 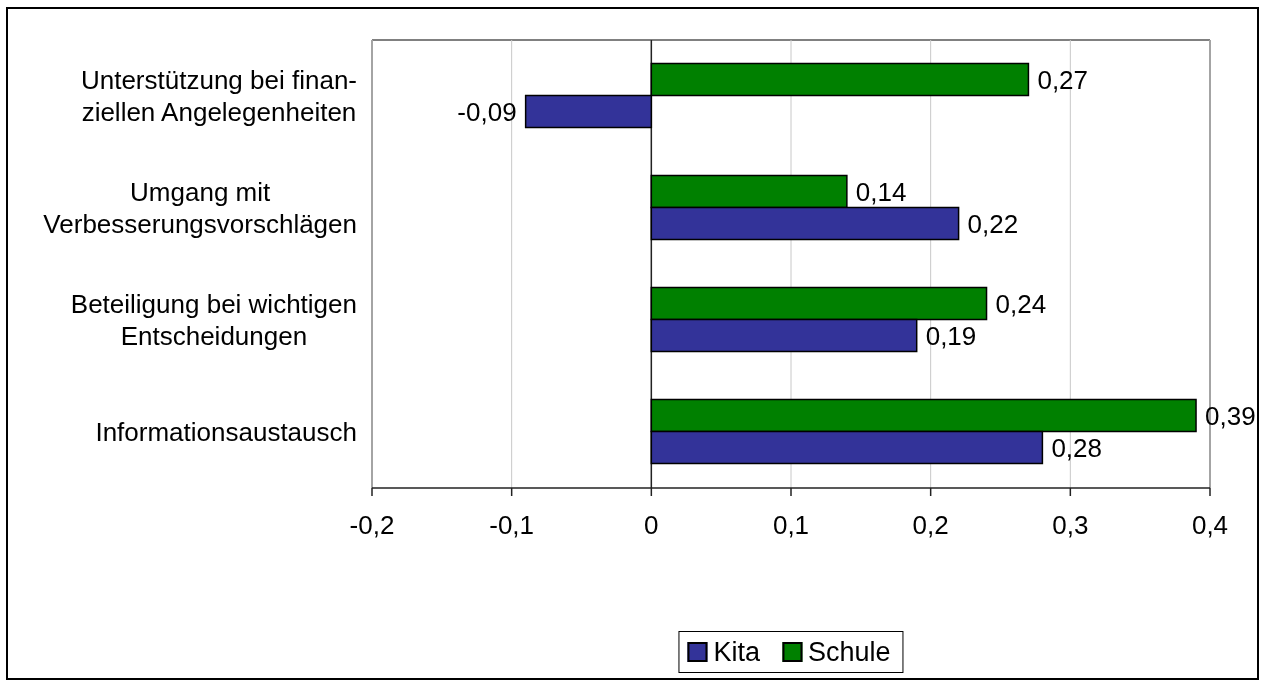 I want to click on data-label: 0,27, so click(x=1063, y=79).